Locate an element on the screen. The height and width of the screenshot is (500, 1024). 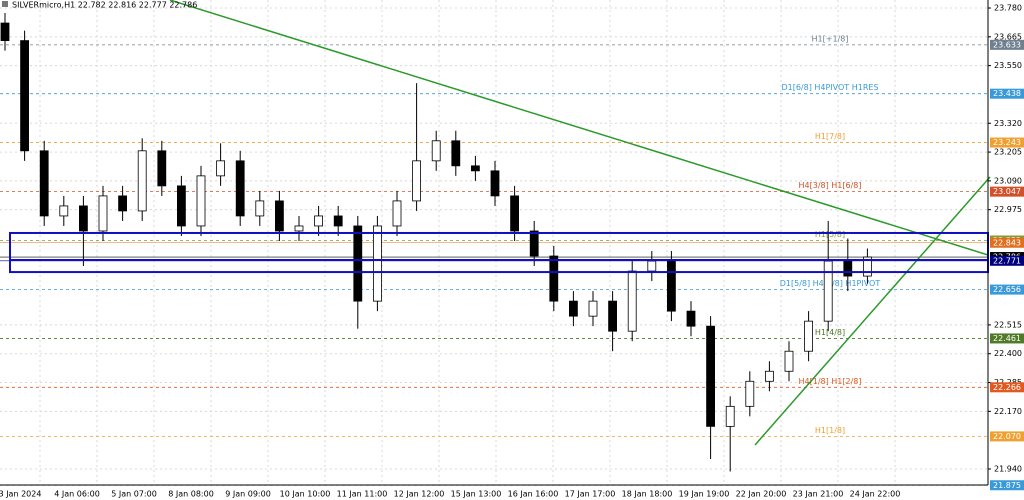
x-tick-label: 5 Jan 07:00 is located at coordinates (134, 494).